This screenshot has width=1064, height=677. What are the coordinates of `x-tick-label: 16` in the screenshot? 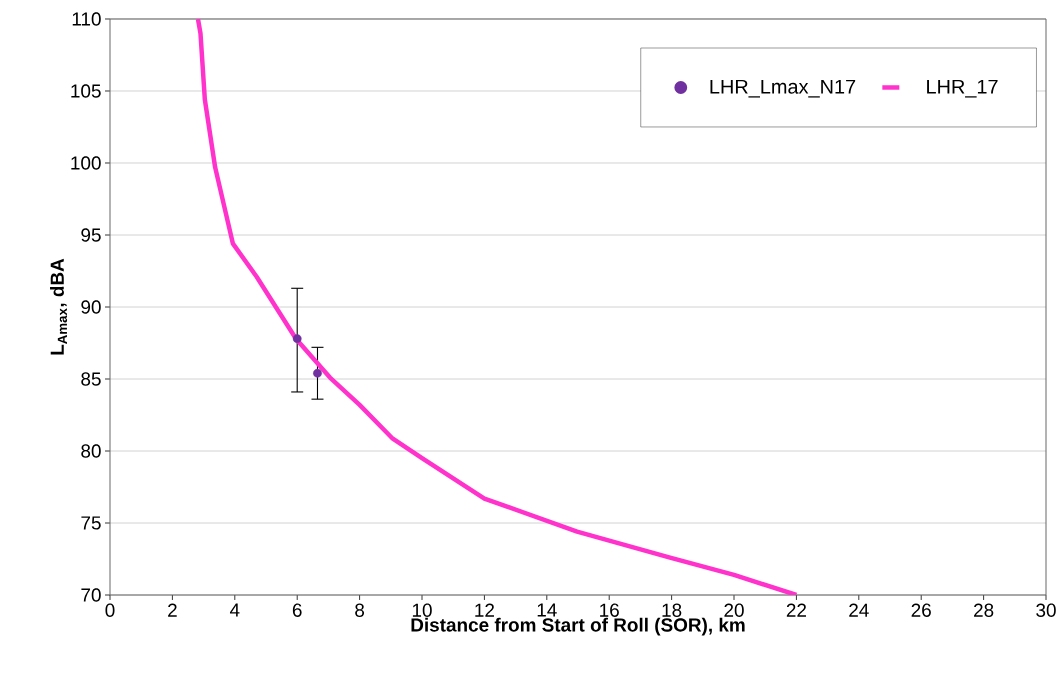 It's located at (609, 610).